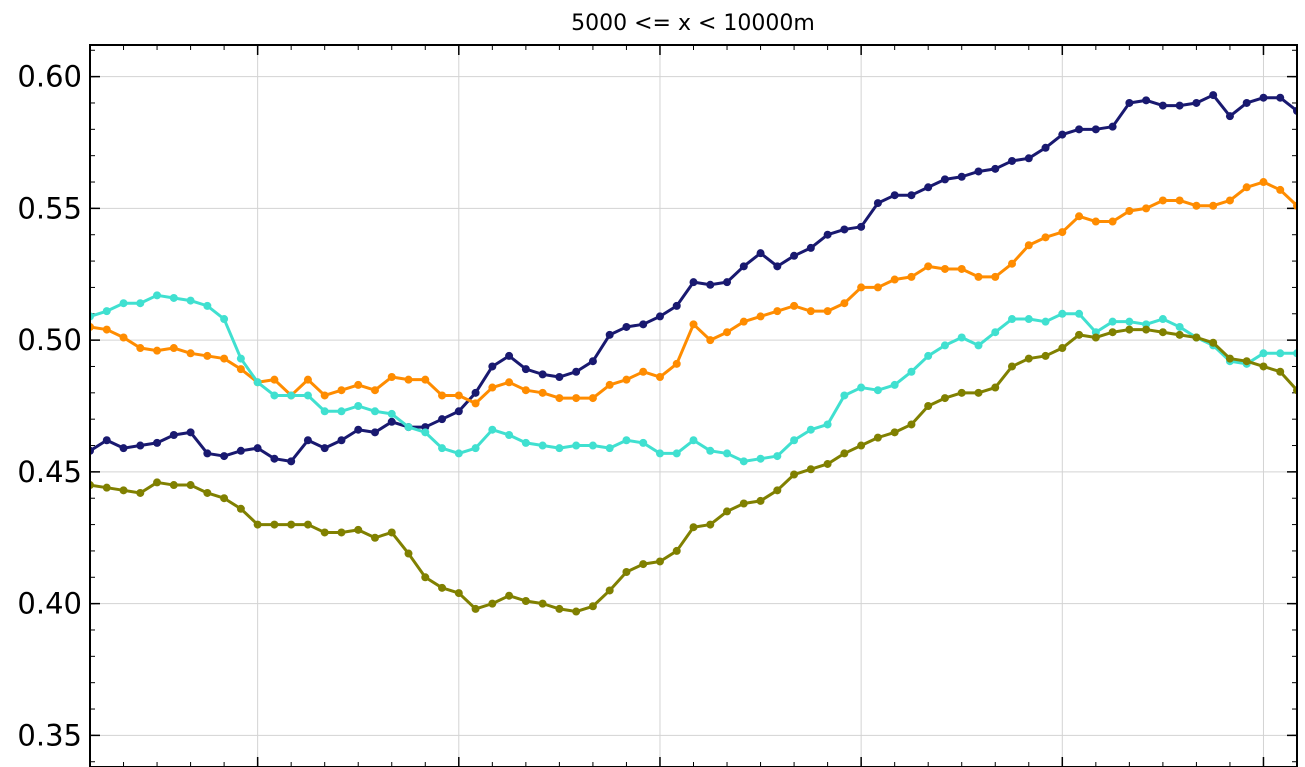 This screenshot has width=1305, height=767. What do you see at coordinates (49, 735) in the screenshot?
I see `y-tick-label: 0.35` at bounding box center [49, 735].